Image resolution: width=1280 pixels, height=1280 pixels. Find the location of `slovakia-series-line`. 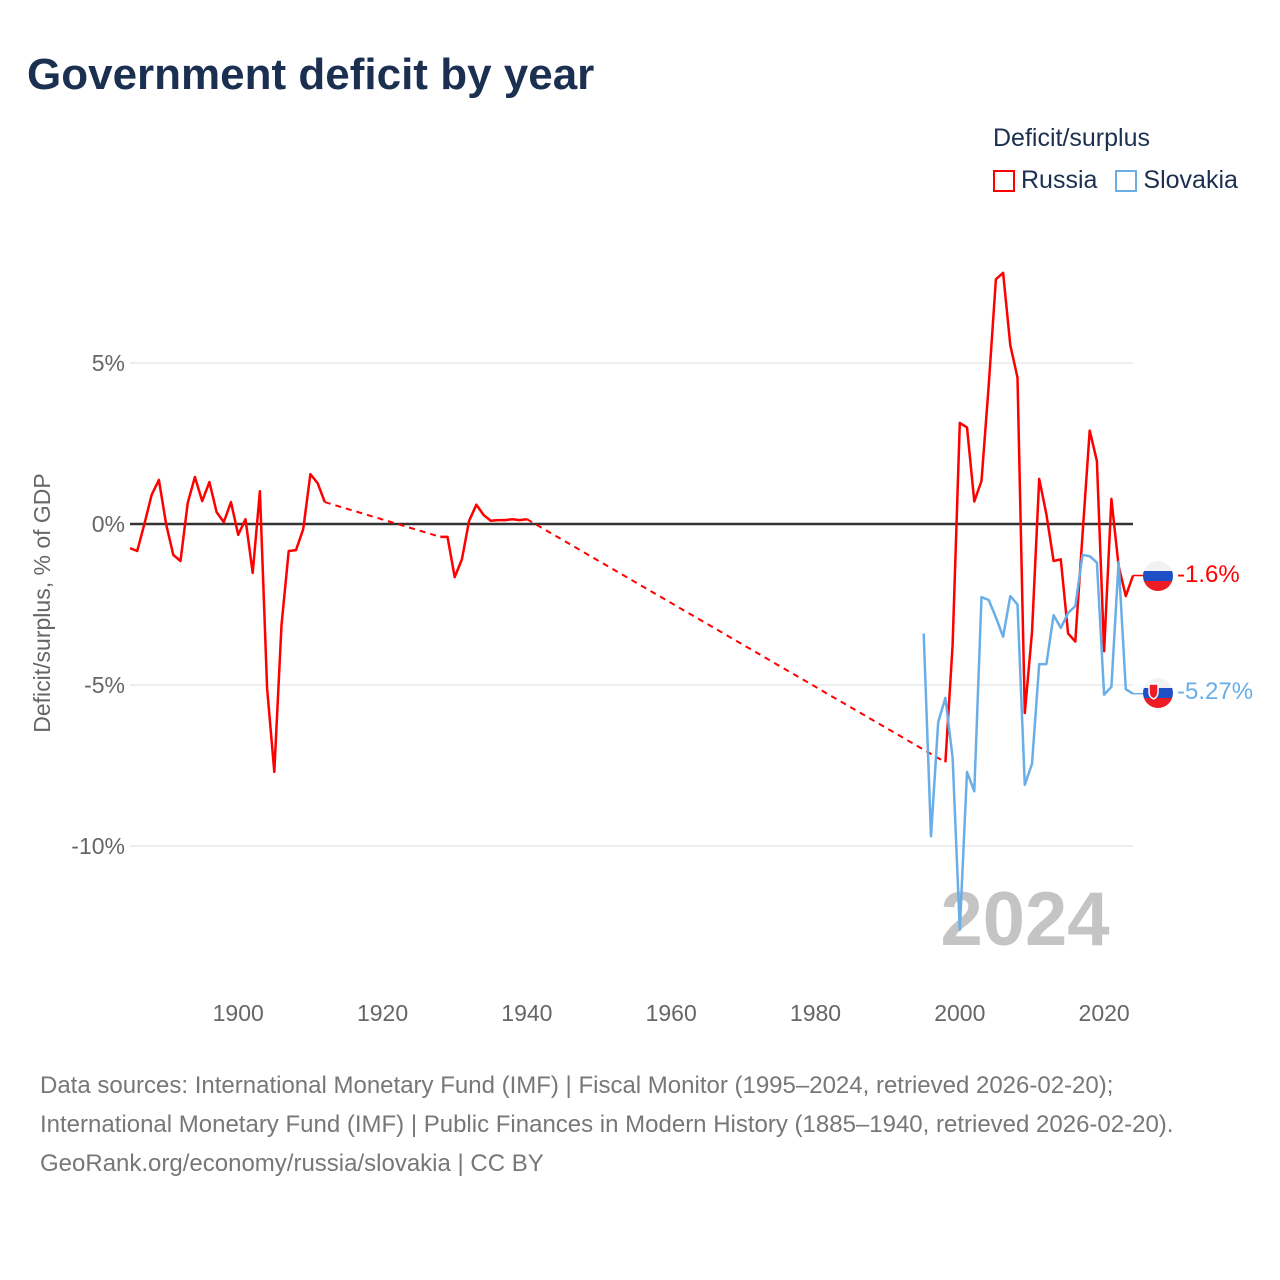

slovakia-series-line is located at coordinates (1028, 742).